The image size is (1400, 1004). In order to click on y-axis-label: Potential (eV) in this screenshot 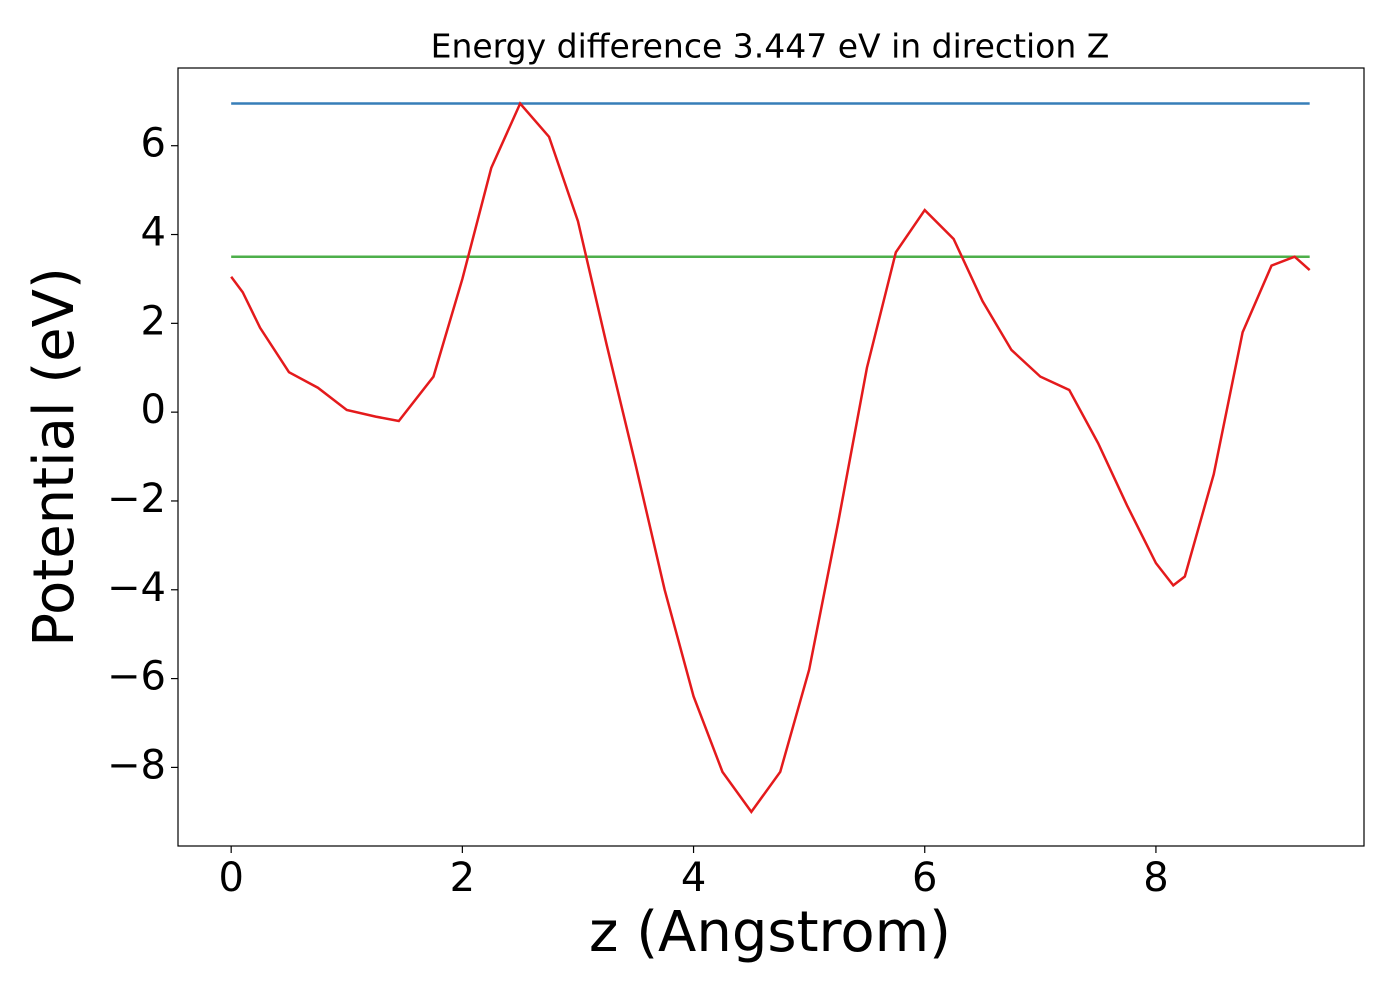, I will do `click(54, 457)`.